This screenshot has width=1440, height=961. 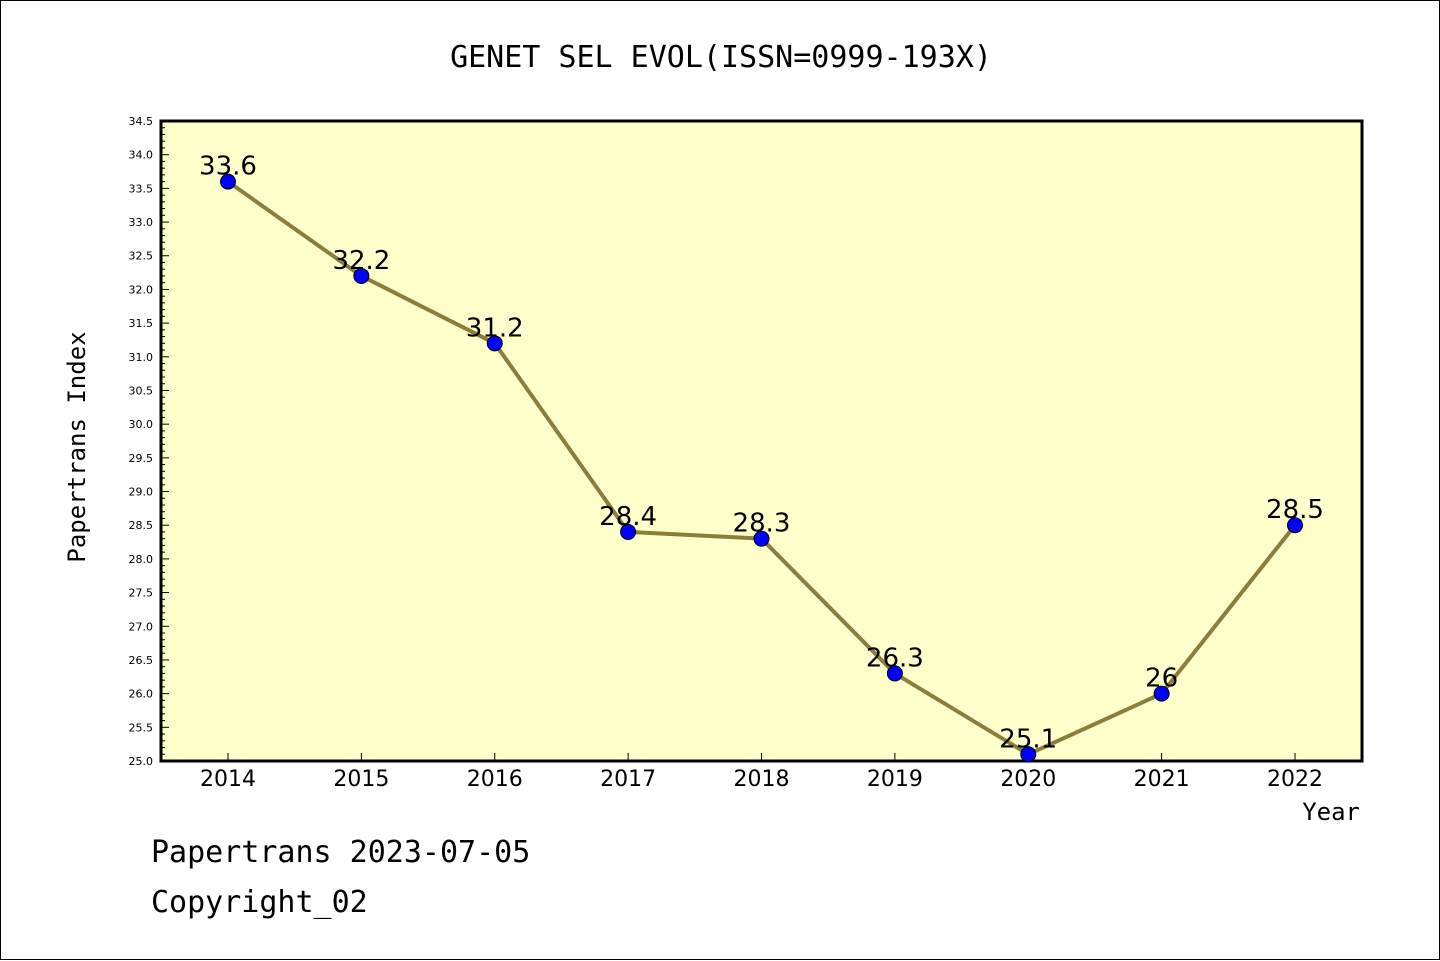 What do you see at coordinates (141, 256) in the screenshot?
I see `y-tick-label: 32.5` at bounding box center [141, 256].